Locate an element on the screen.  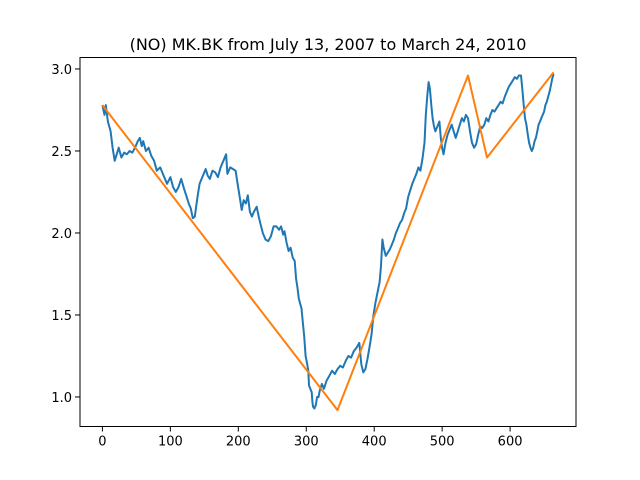
x-tick-label: 200 is located at coordinates (238, 442).